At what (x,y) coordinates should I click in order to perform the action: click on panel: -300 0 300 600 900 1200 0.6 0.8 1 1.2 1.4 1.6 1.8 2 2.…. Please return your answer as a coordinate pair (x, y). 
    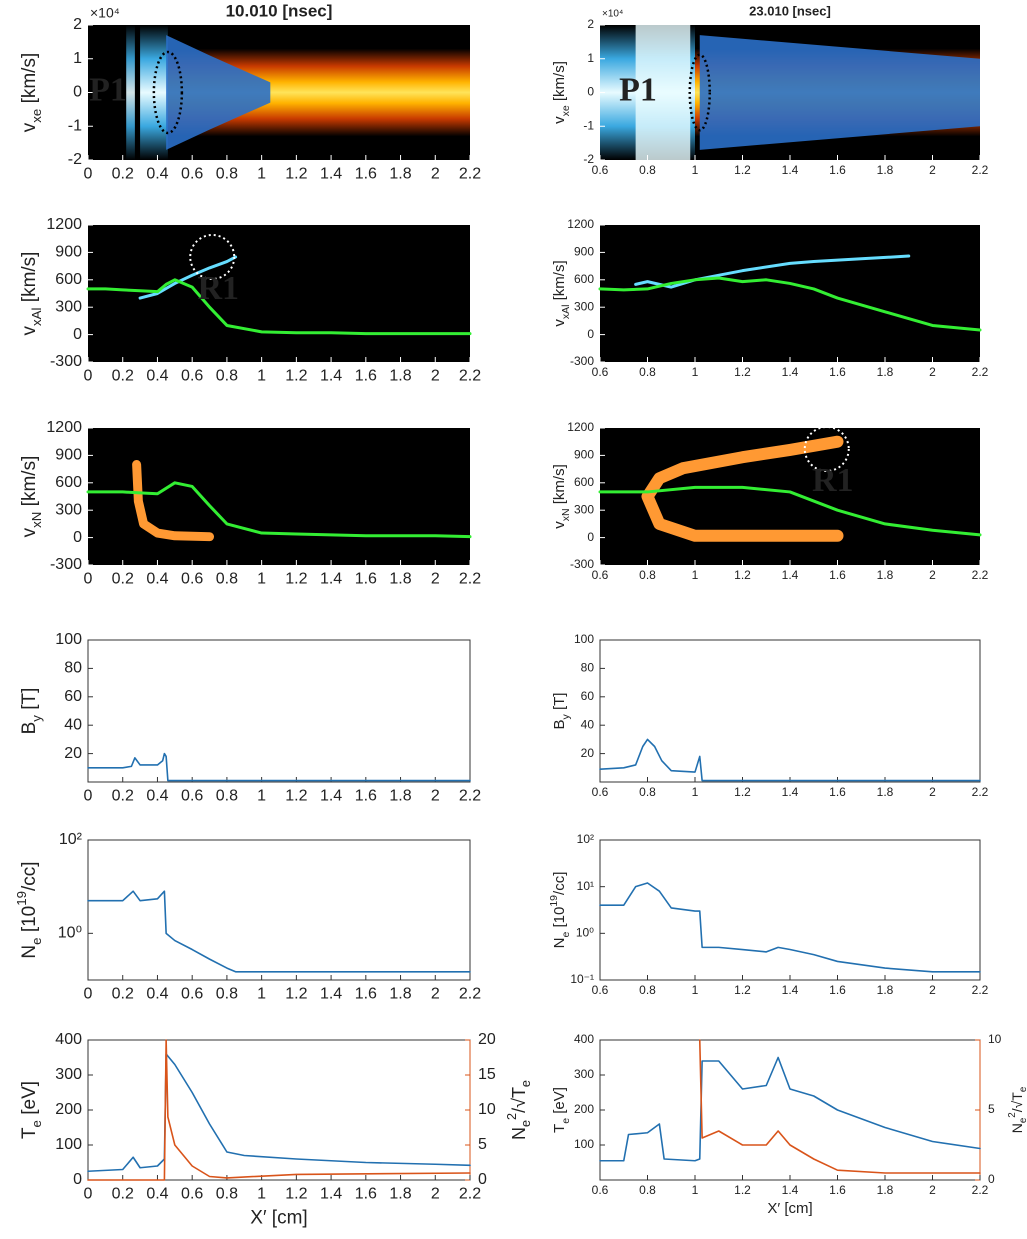
    Looking at the image, I should click on (770, 298).